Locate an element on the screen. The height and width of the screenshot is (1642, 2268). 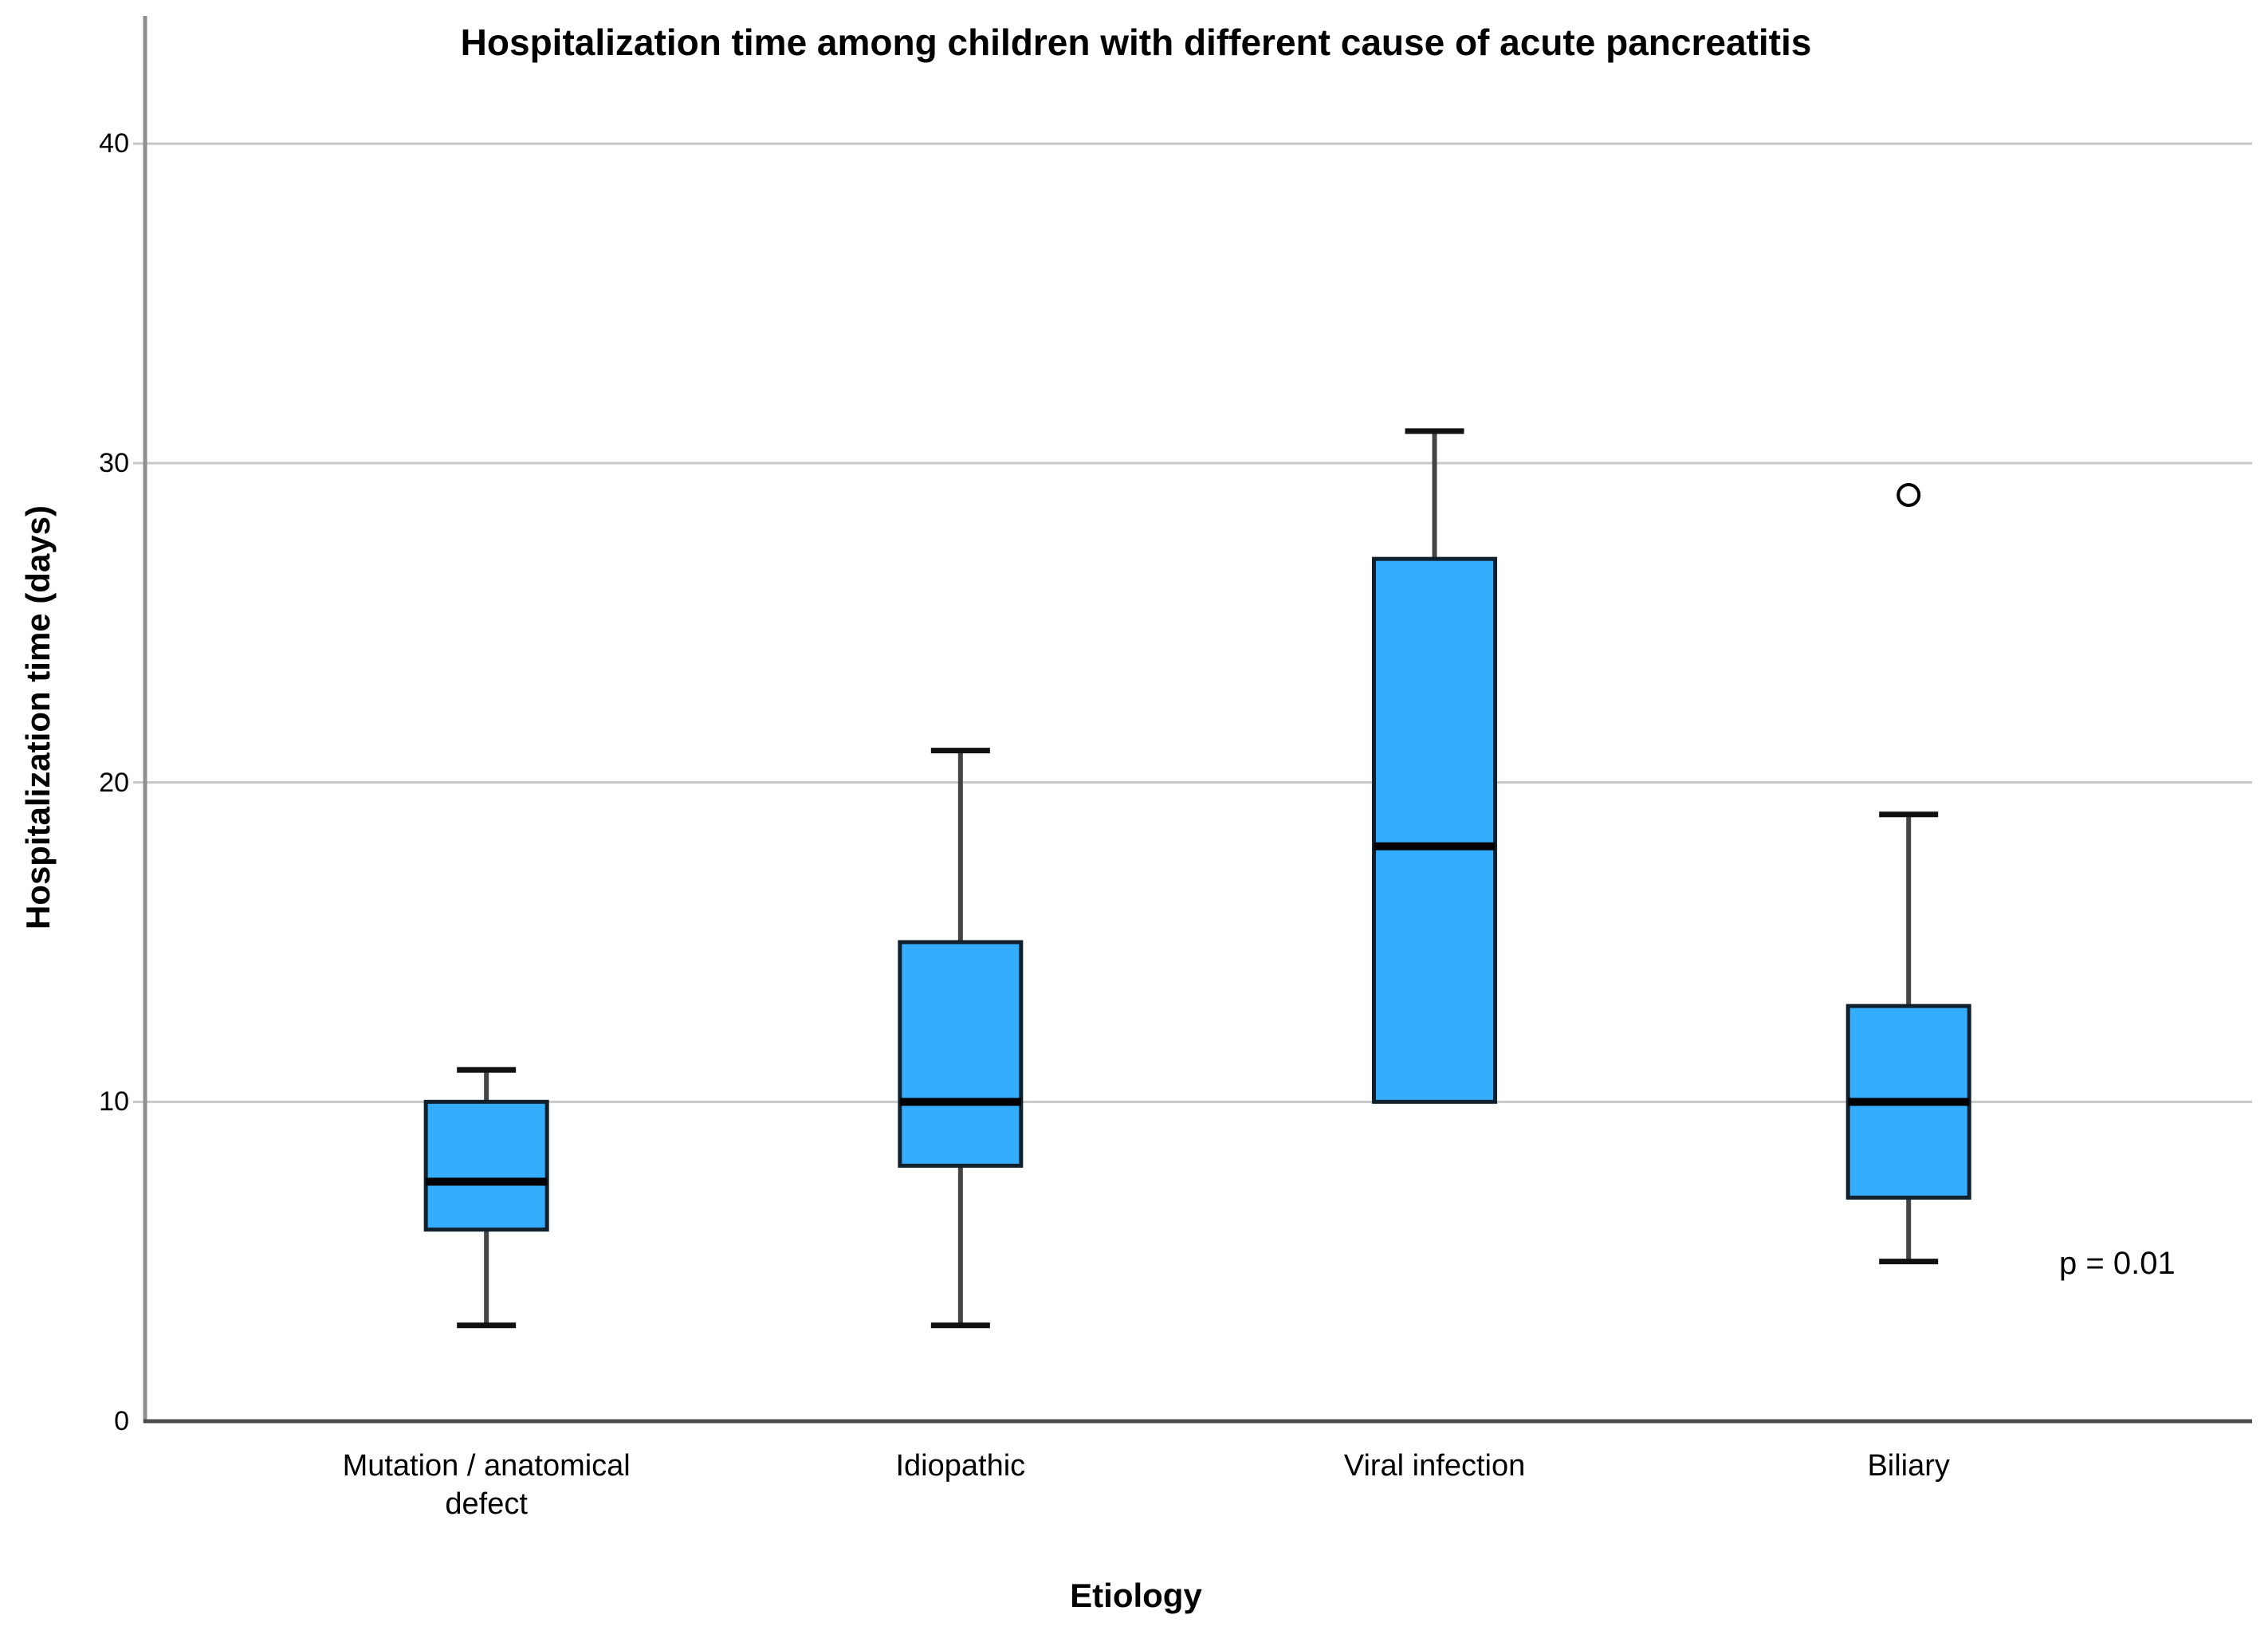
ytick-label-30: 30 is located at coordinates (114, 462).